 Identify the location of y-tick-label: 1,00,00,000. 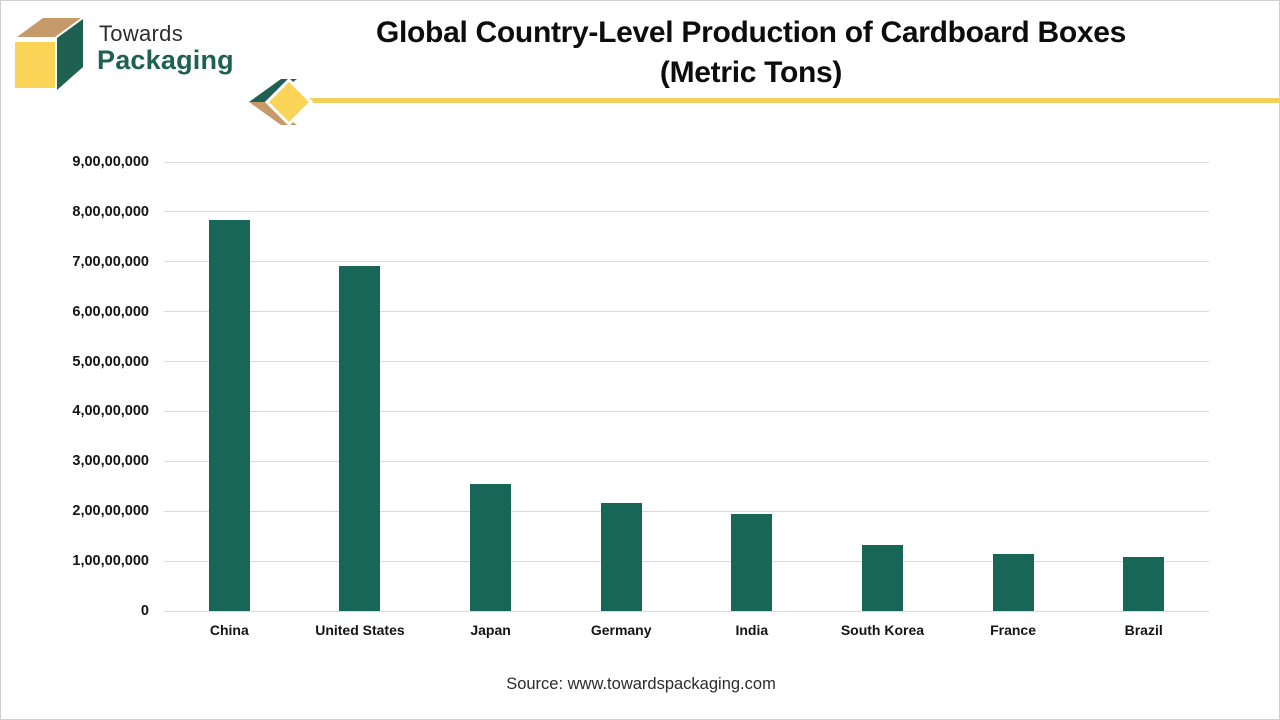
(110, 561).